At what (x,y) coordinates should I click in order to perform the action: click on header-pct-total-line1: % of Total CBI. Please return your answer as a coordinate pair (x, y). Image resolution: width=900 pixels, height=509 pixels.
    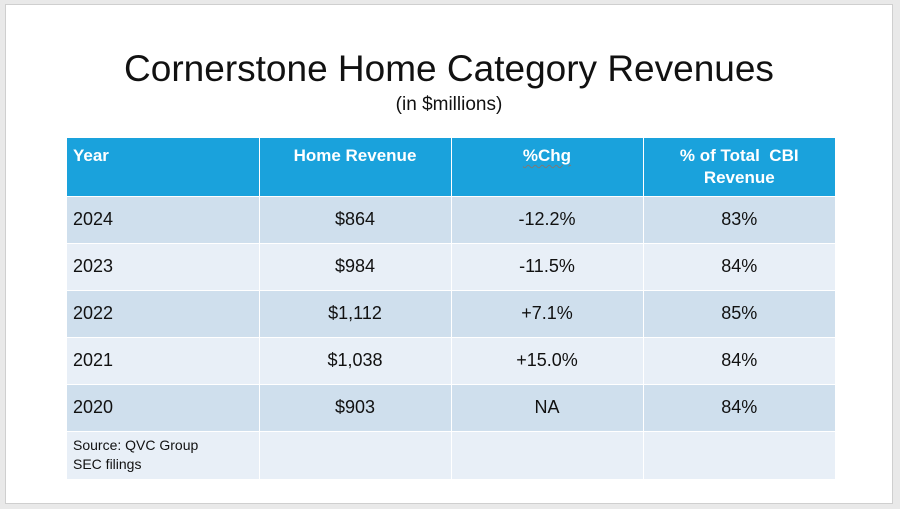
    Looking at the image, I should click on (739, 155).